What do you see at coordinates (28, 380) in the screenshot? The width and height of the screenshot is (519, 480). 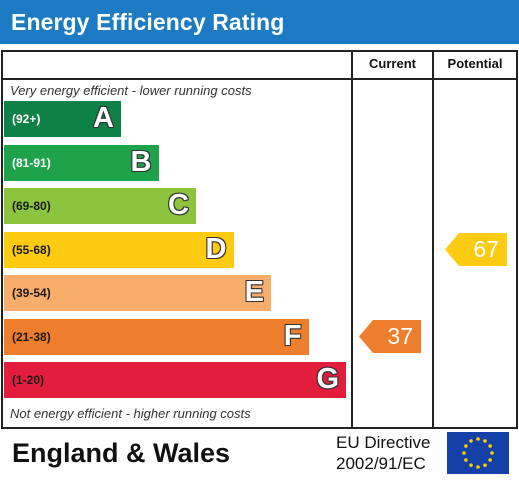 I see `band-range-label: (1-20)` at bounding box center [28, 380].